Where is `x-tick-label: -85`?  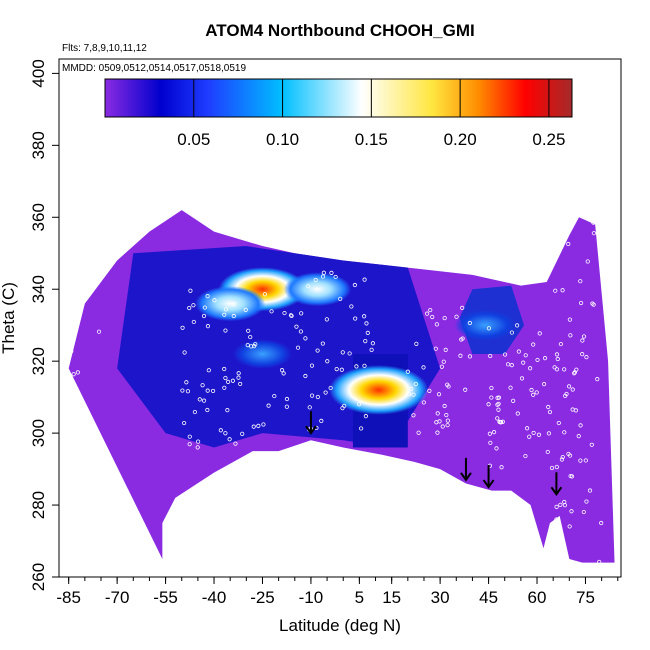 x-tick-label: -85 is located at coordinates (68, 597).